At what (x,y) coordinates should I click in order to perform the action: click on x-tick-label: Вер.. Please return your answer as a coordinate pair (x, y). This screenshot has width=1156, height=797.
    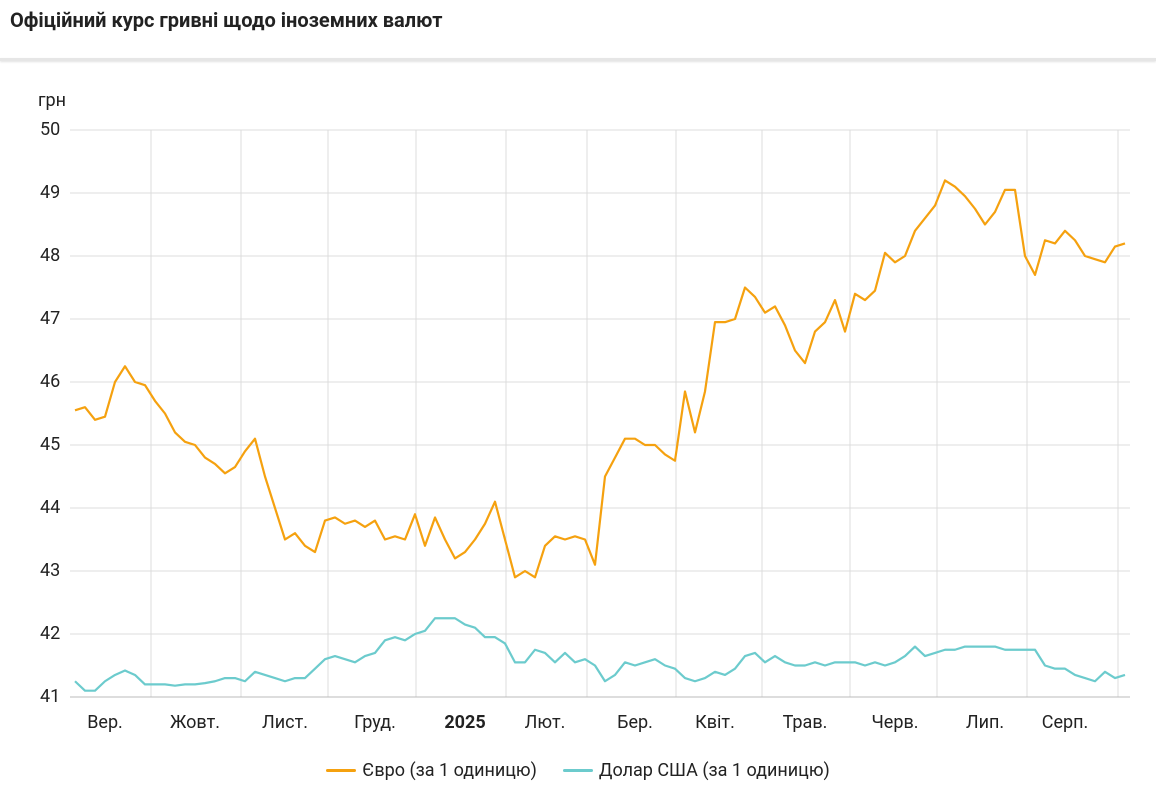
    Looking at the image, I should click on (105, 722).